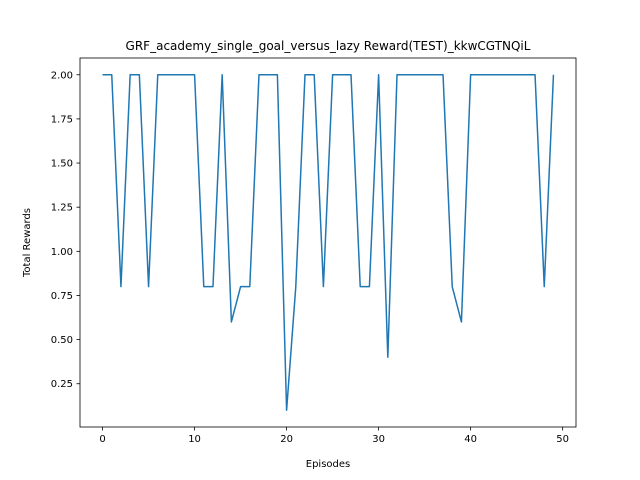 This screenshot has width=640, height=480. What do you see at coordinates (562, 439) in the screenshot?
I see `x-tick-label: 50` at bounding box center [562, 439].